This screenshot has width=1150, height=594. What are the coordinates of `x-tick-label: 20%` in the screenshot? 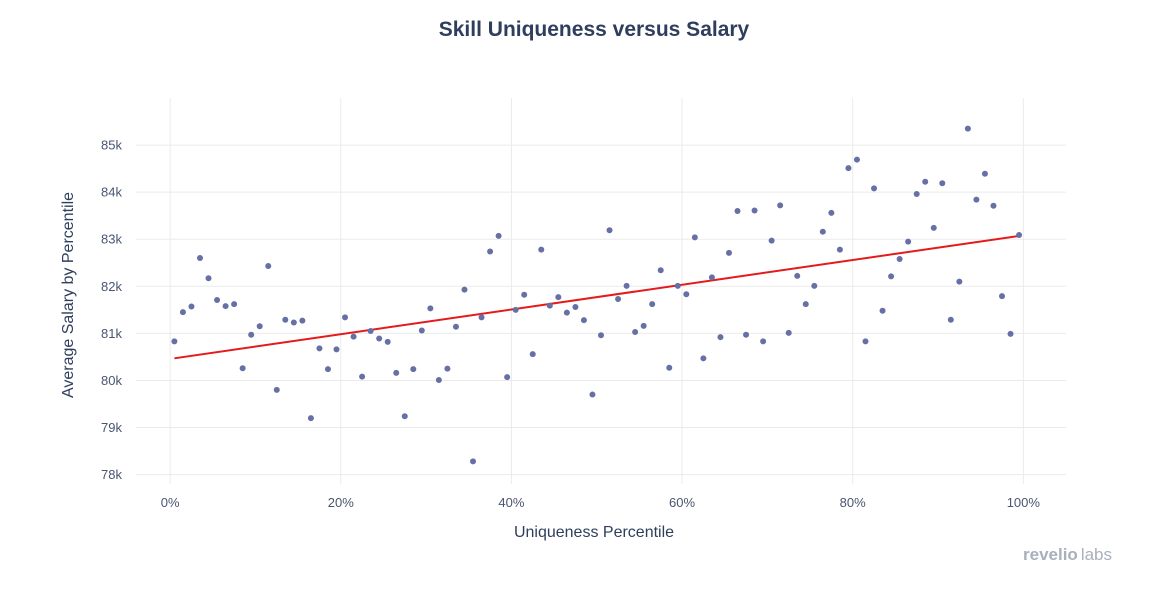 It's located at (341, 502).